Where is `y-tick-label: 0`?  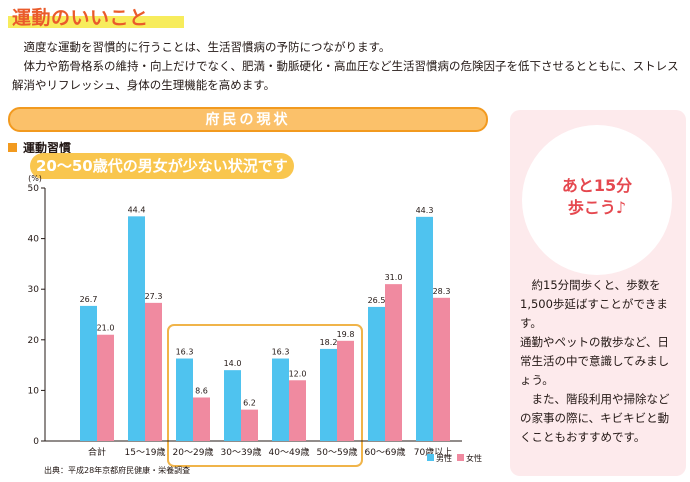 y-tick-label: 0 is located at coordinates (36, 442).